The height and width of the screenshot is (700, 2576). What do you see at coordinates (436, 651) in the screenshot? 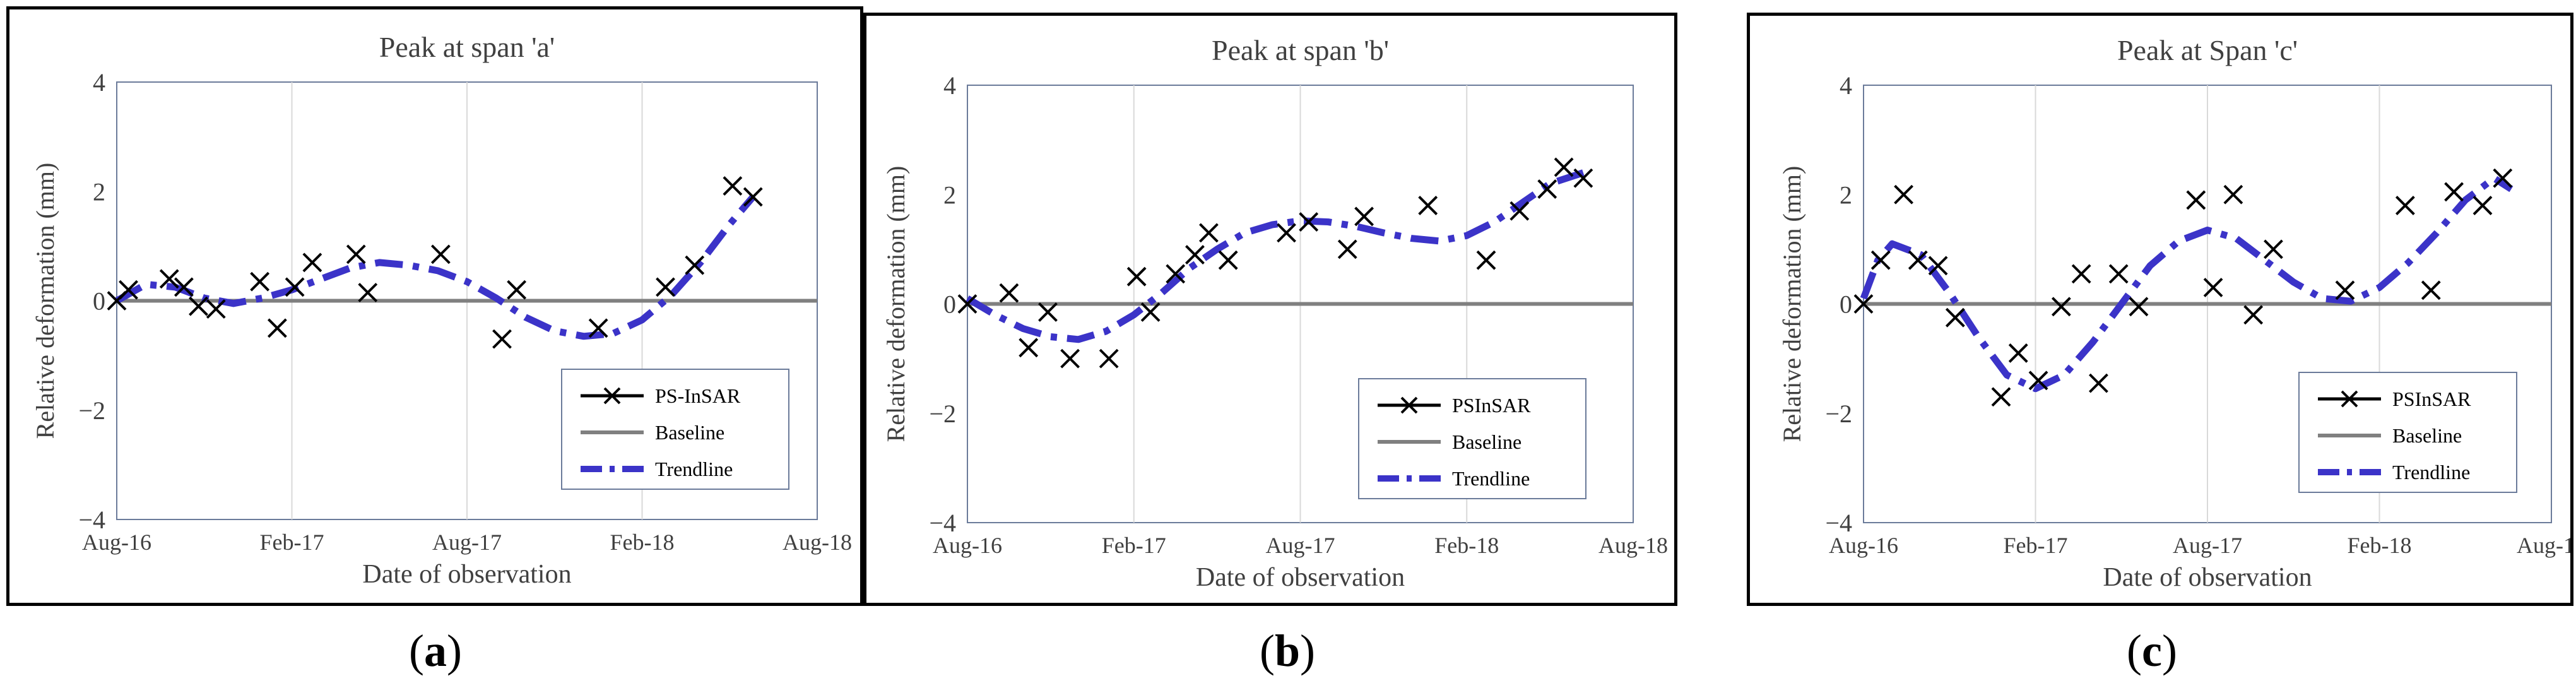
I see `caption-a-letter: a` at bounding box center [436, 651].